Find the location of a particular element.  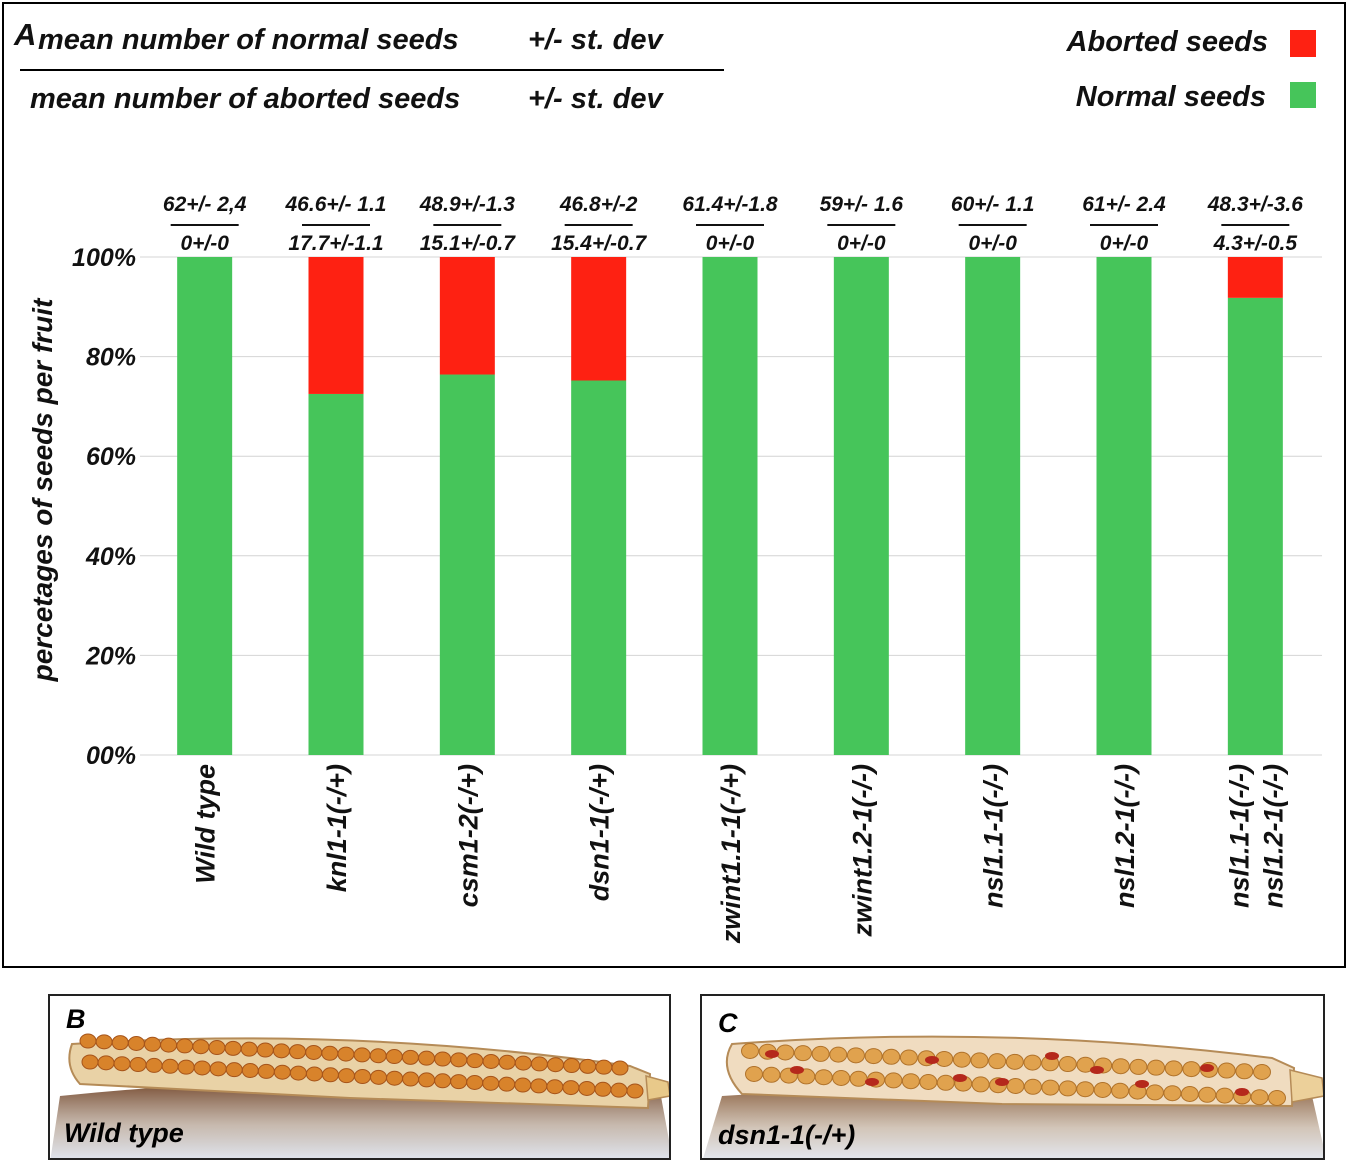

panel-a-letter: A is located at coordinates (25, 34).